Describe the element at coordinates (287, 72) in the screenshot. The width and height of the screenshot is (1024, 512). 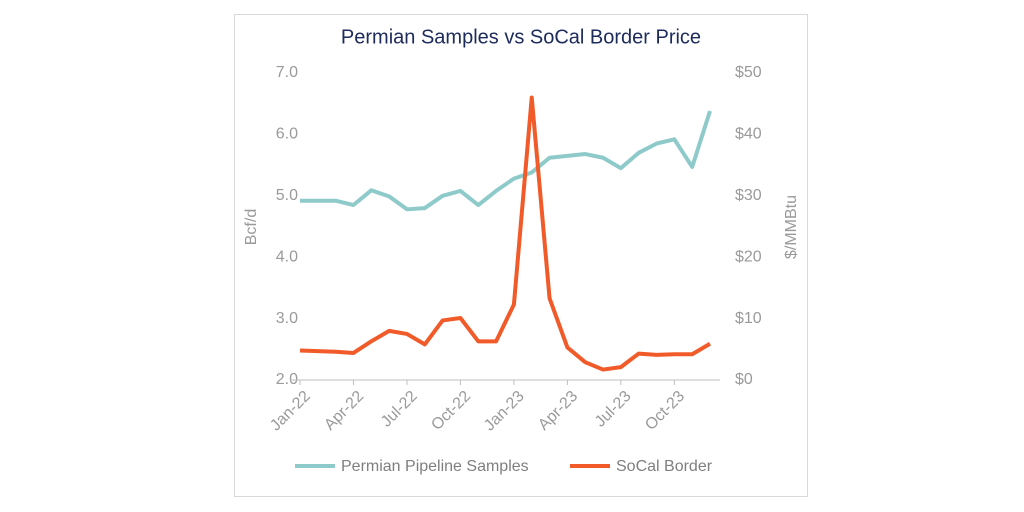
I see `y-tick-label: 7.0` at that location.